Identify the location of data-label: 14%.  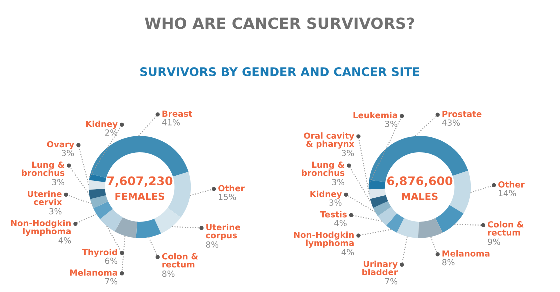
(507, 193).